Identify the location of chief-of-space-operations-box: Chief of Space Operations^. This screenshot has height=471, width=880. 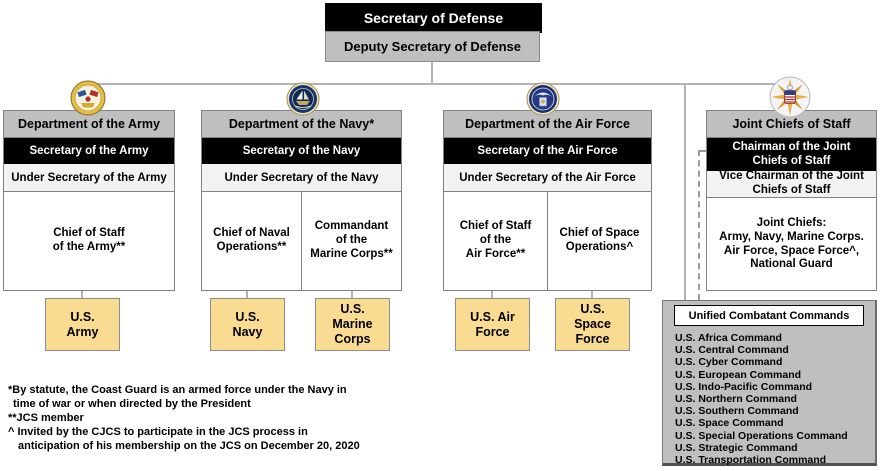
(599, 241).